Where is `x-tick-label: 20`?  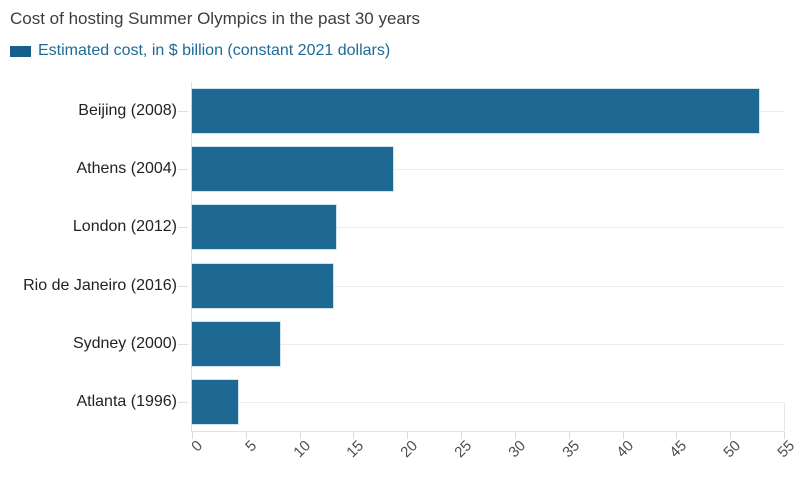
x-tick-label: 20 is located at coordinates (409, 449).